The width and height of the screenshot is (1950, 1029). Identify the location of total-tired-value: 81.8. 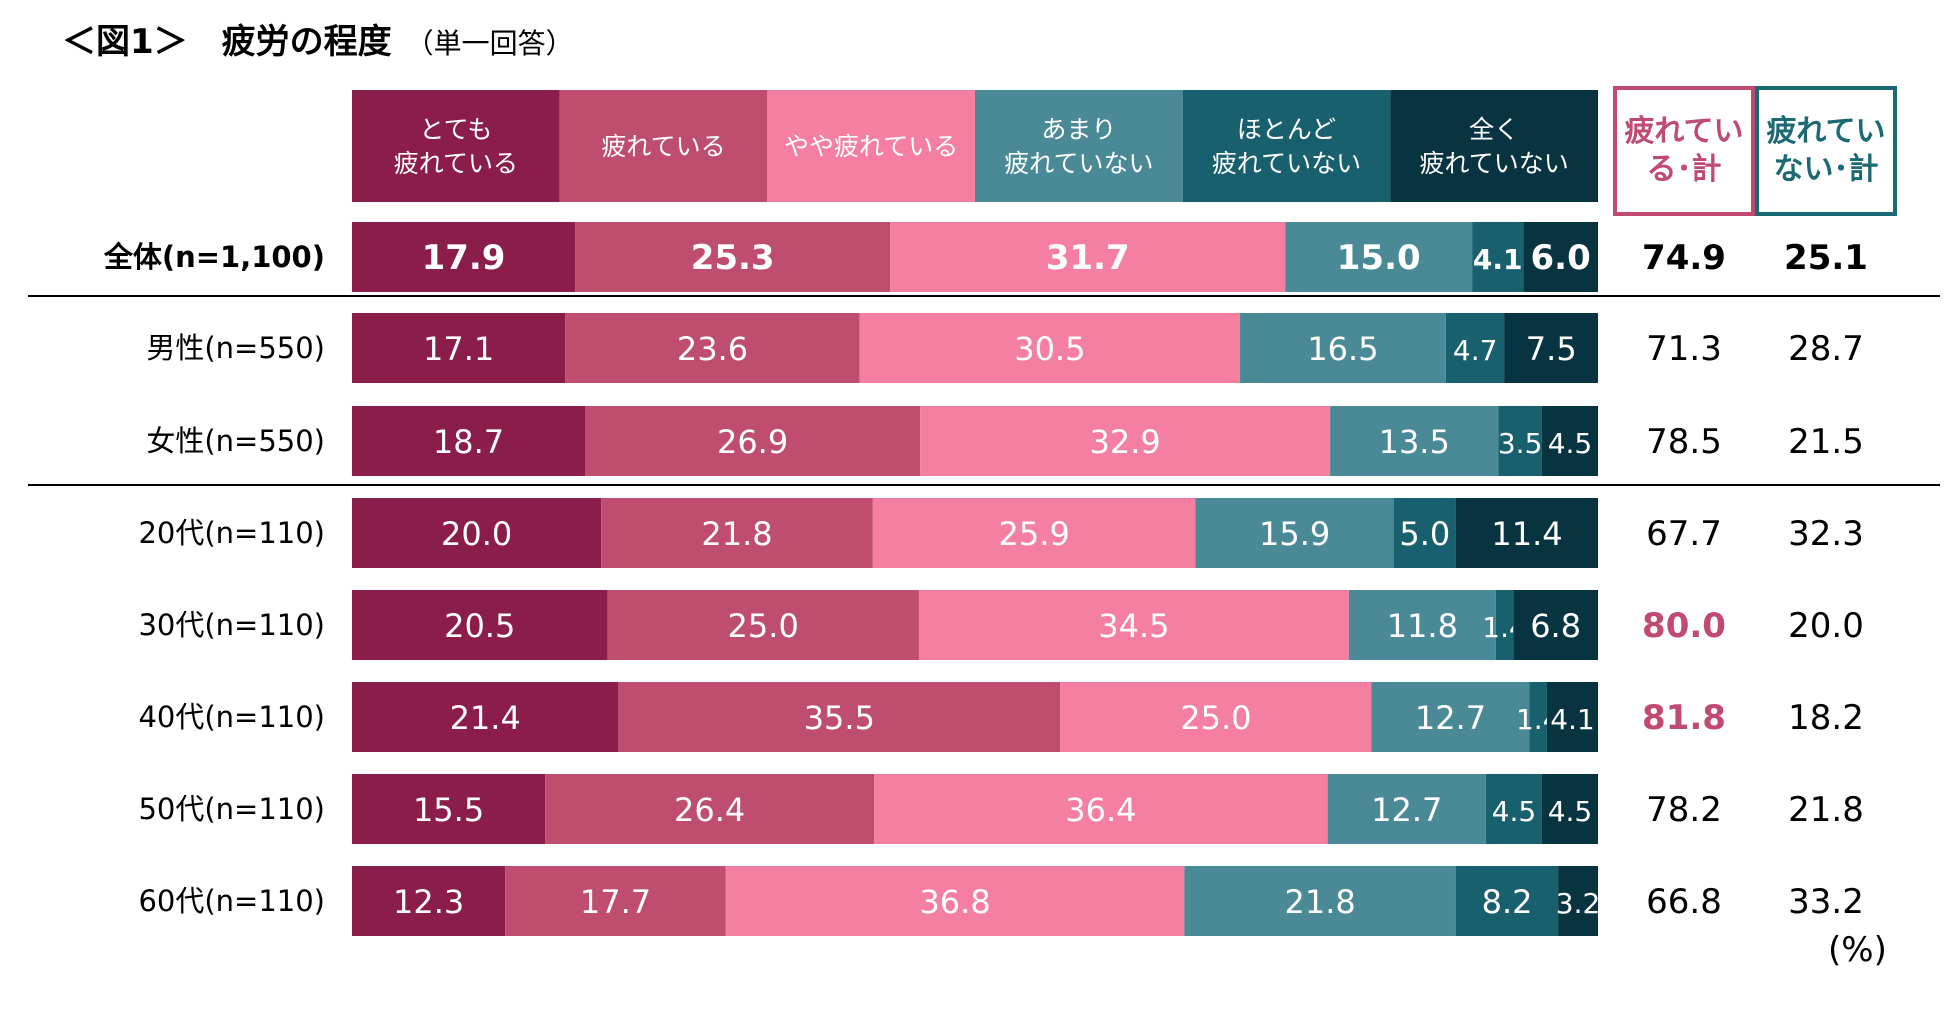
(1684, 718).